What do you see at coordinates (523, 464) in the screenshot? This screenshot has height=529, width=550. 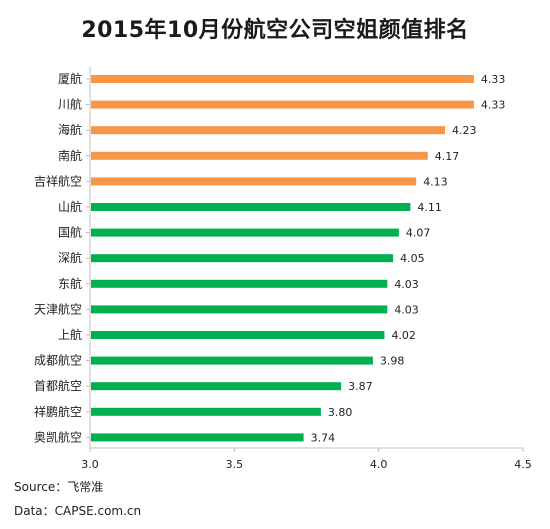 I see `x-tick-label: 4.5` at bounding box center [523, 464].